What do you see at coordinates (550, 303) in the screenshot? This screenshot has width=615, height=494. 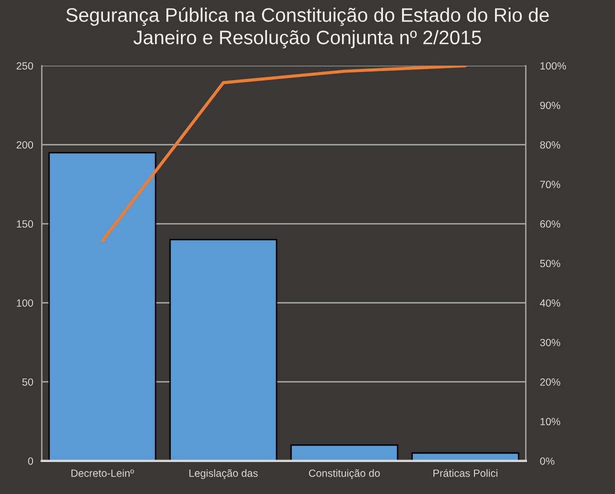 I see `y2-tick-label: 40%` at bounding box center [550, 303].